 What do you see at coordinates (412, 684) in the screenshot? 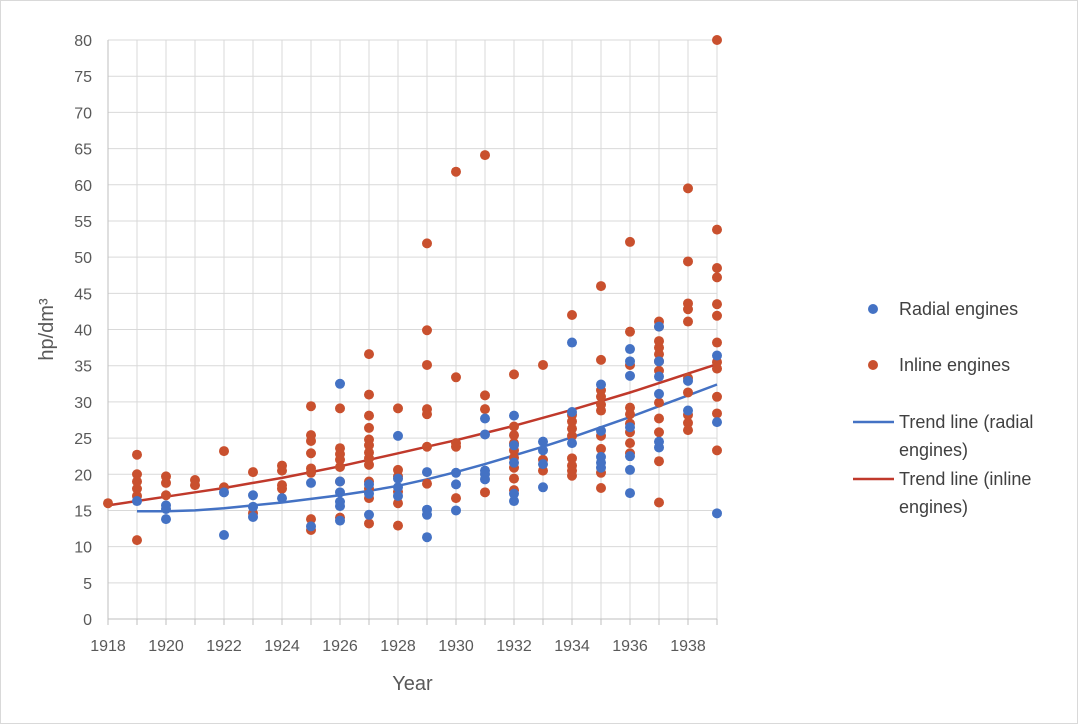
I see `x-axis-title: Year` at bounding box center [412, 684].